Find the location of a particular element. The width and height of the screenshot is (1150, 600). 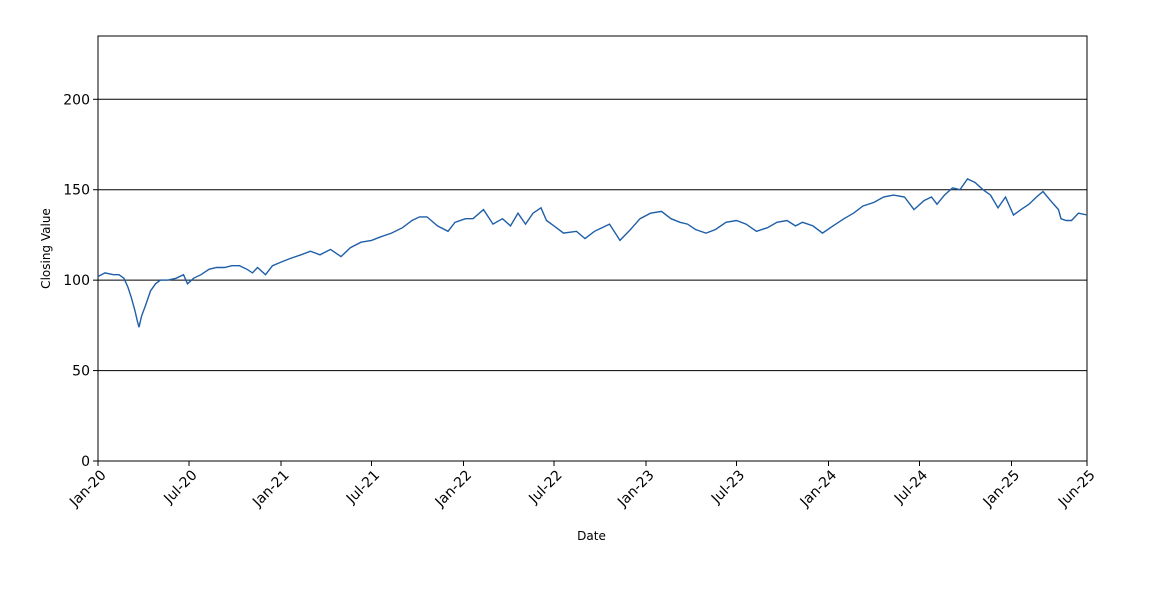

y-tick-label: 0 is located at coordinates (85, 462).